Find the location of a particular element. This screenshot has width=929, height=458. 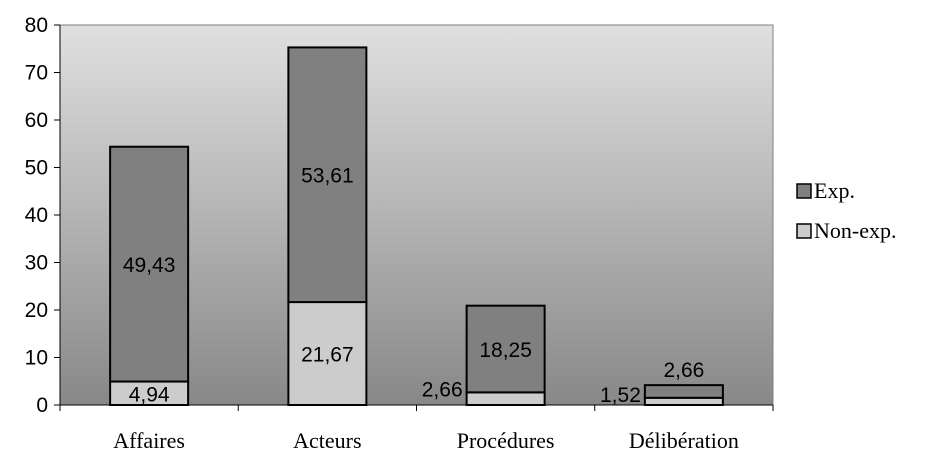

y-axis: 0 10 20 30 40 50 60 70 80 is located at coordinates (43, 215).